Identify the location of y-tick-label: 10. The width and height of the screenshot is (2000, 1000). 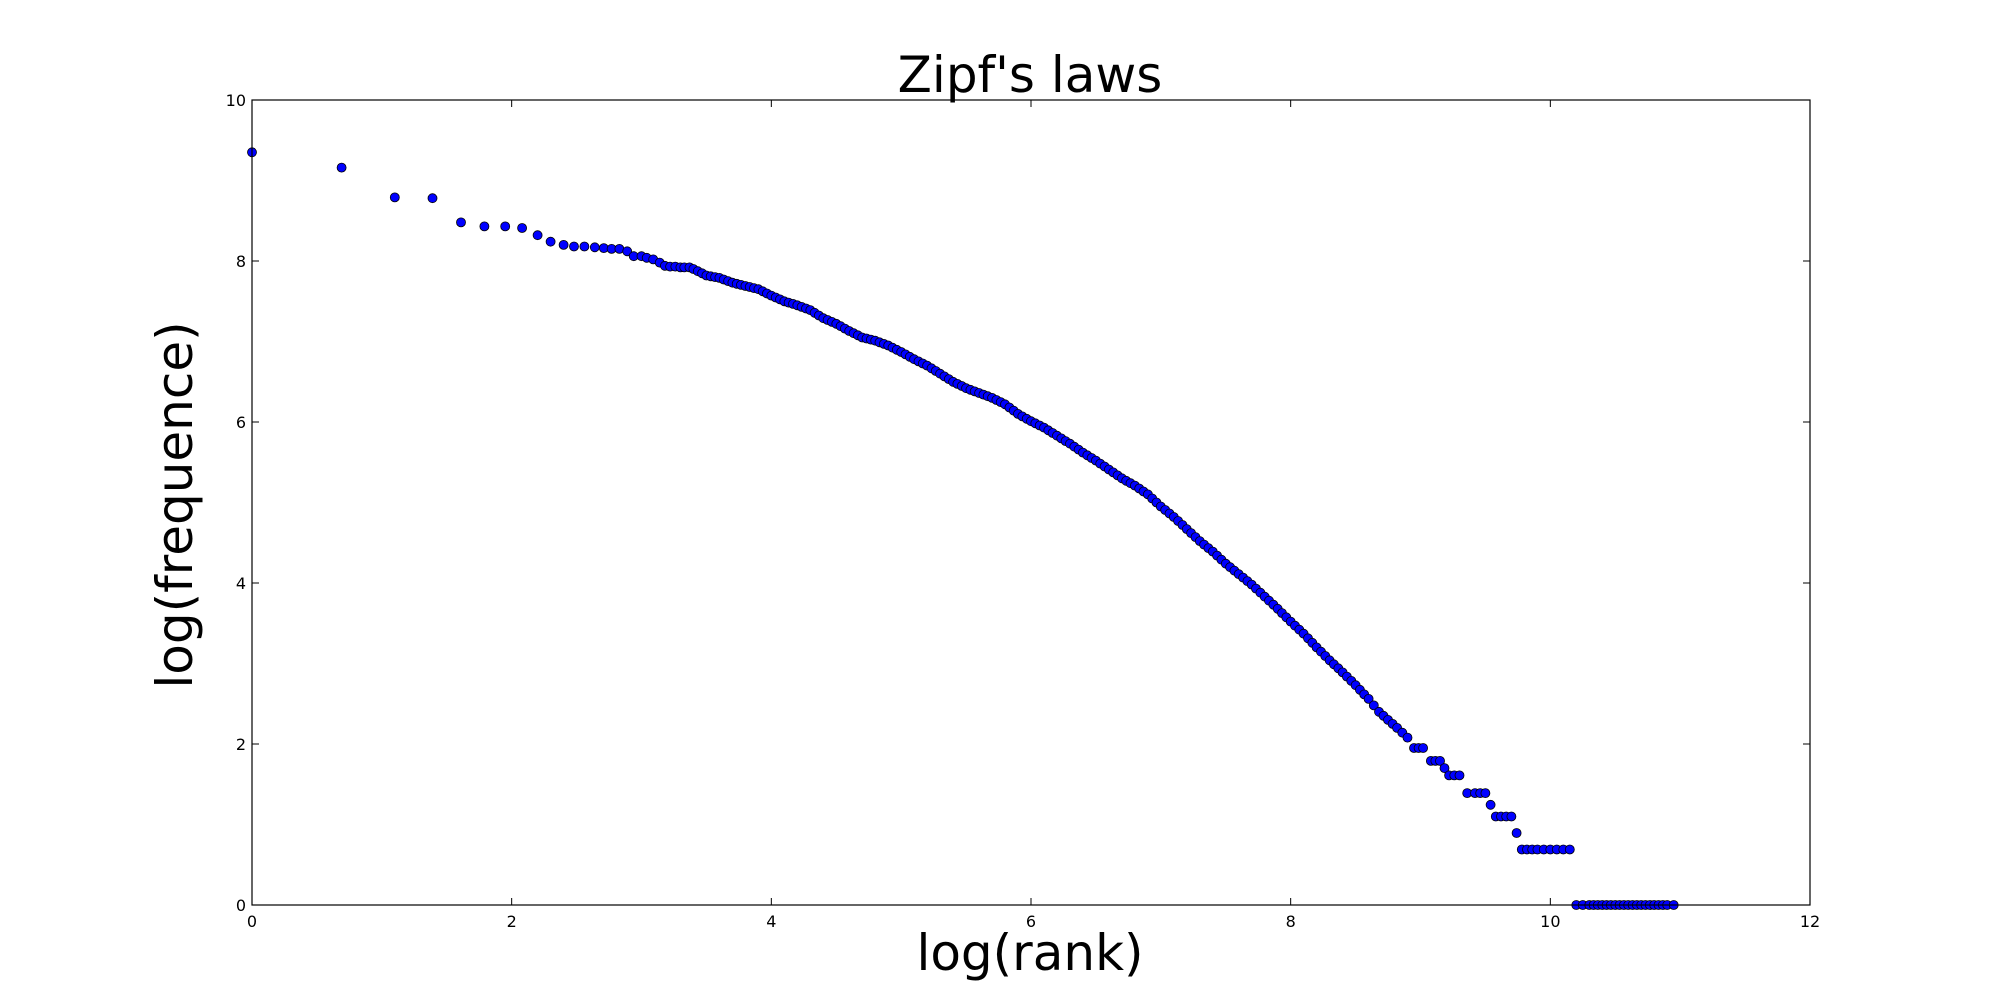
(236, 100).